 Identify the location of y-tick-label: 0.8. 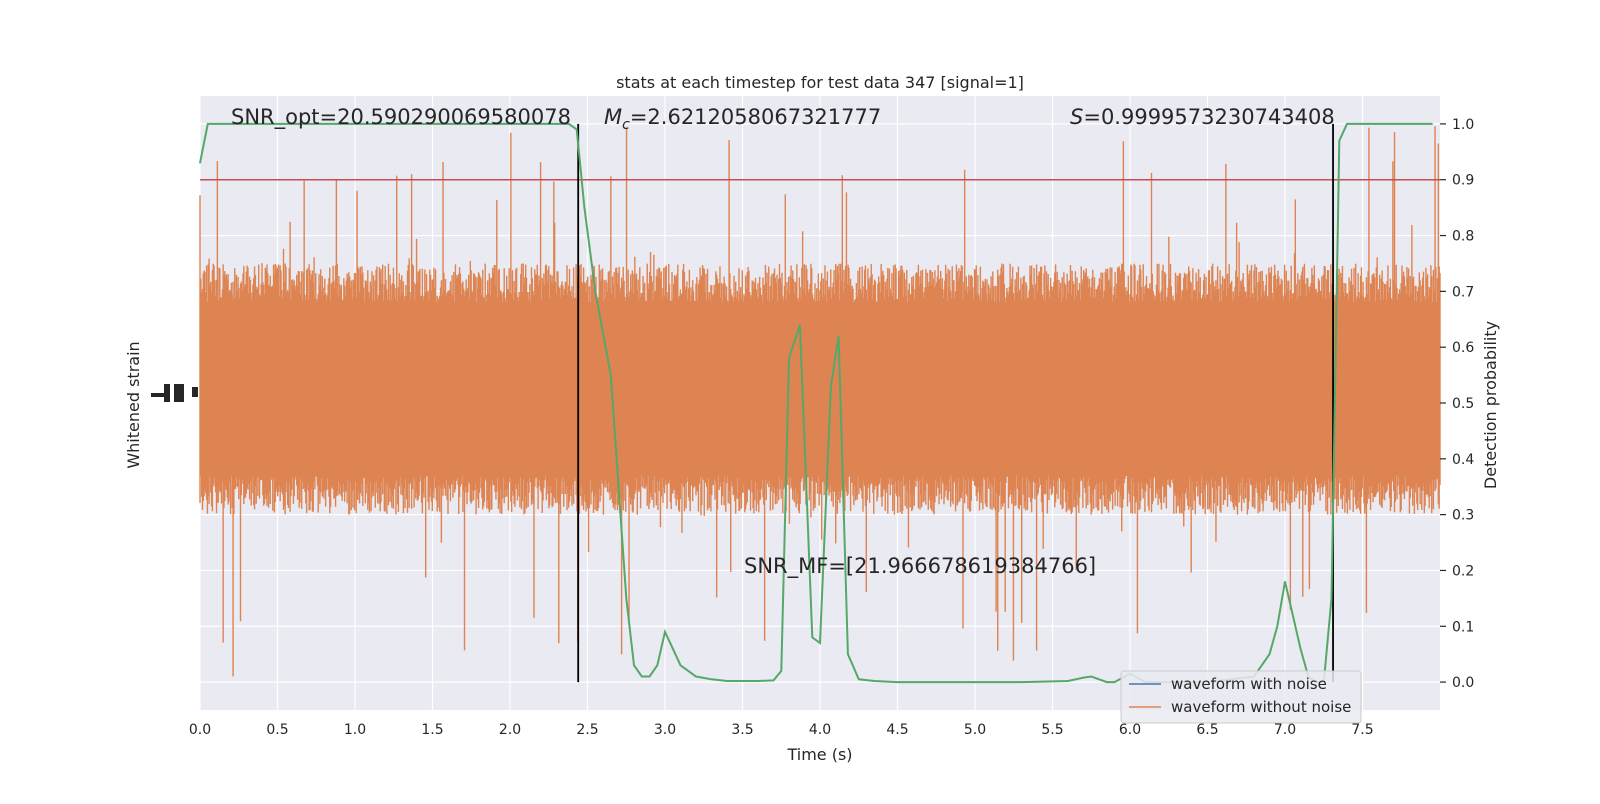
(1463, 237).